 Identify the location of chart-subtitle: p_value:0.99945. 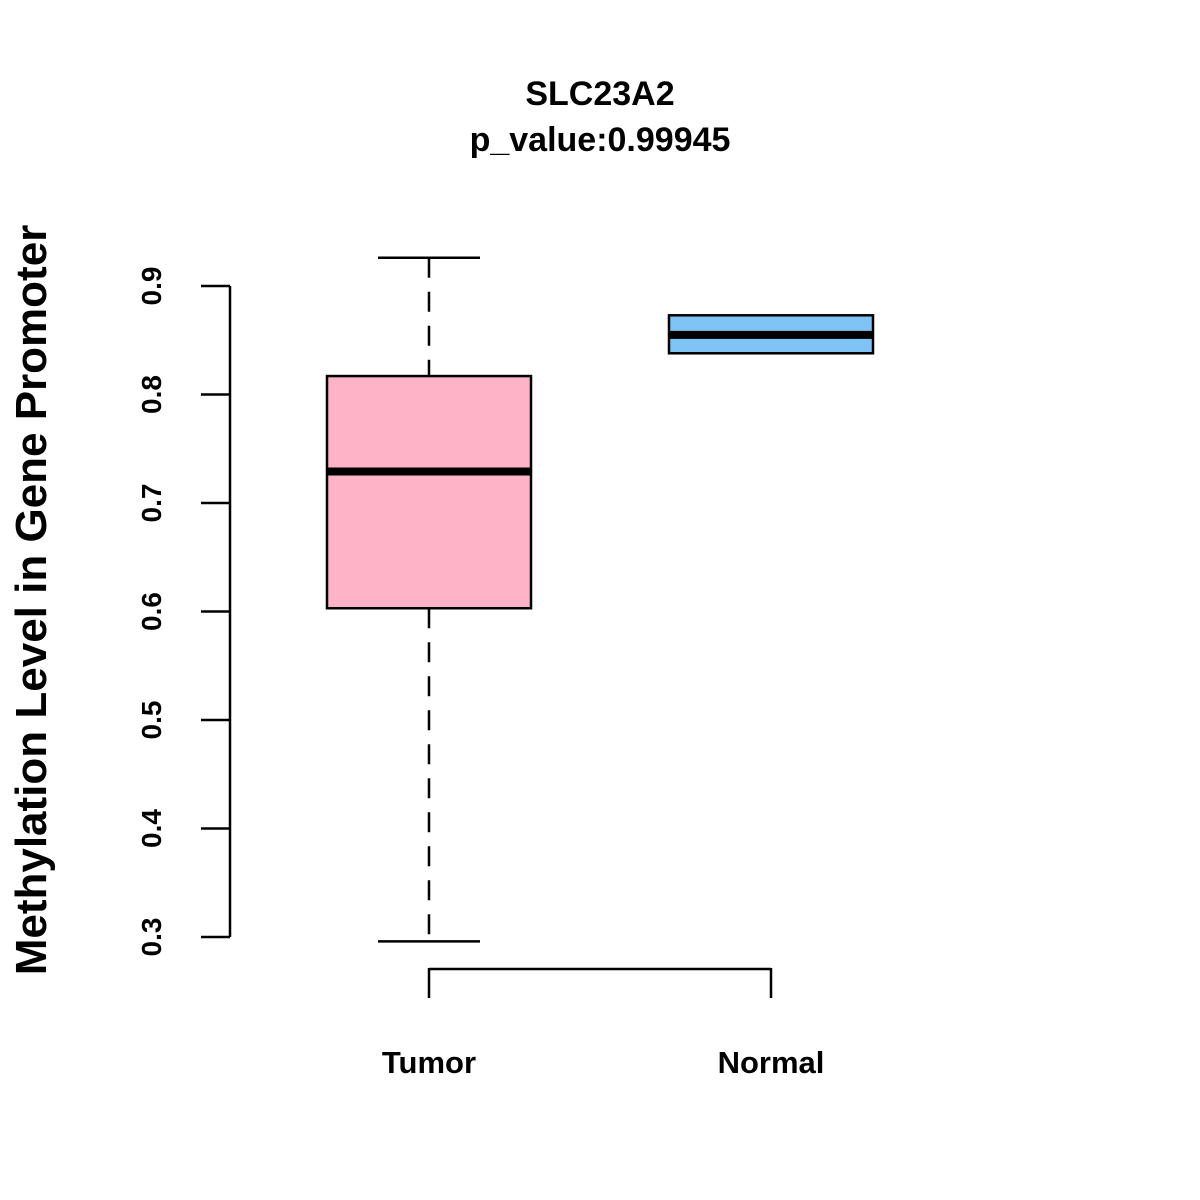
(600, 140).